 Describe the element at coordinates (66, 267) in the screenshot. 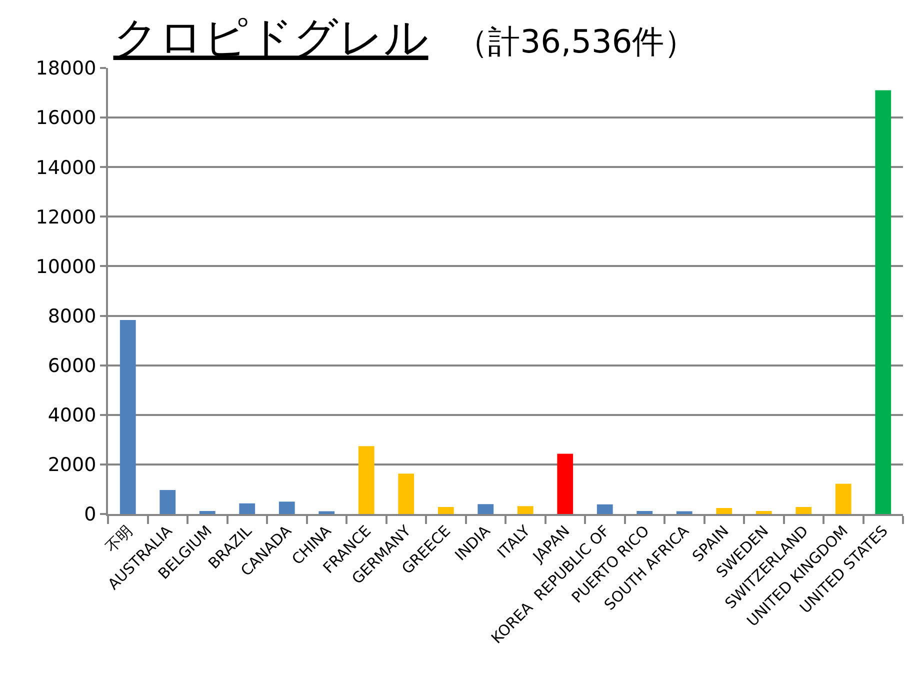

I see `y-tick-label: 10000` at that location.